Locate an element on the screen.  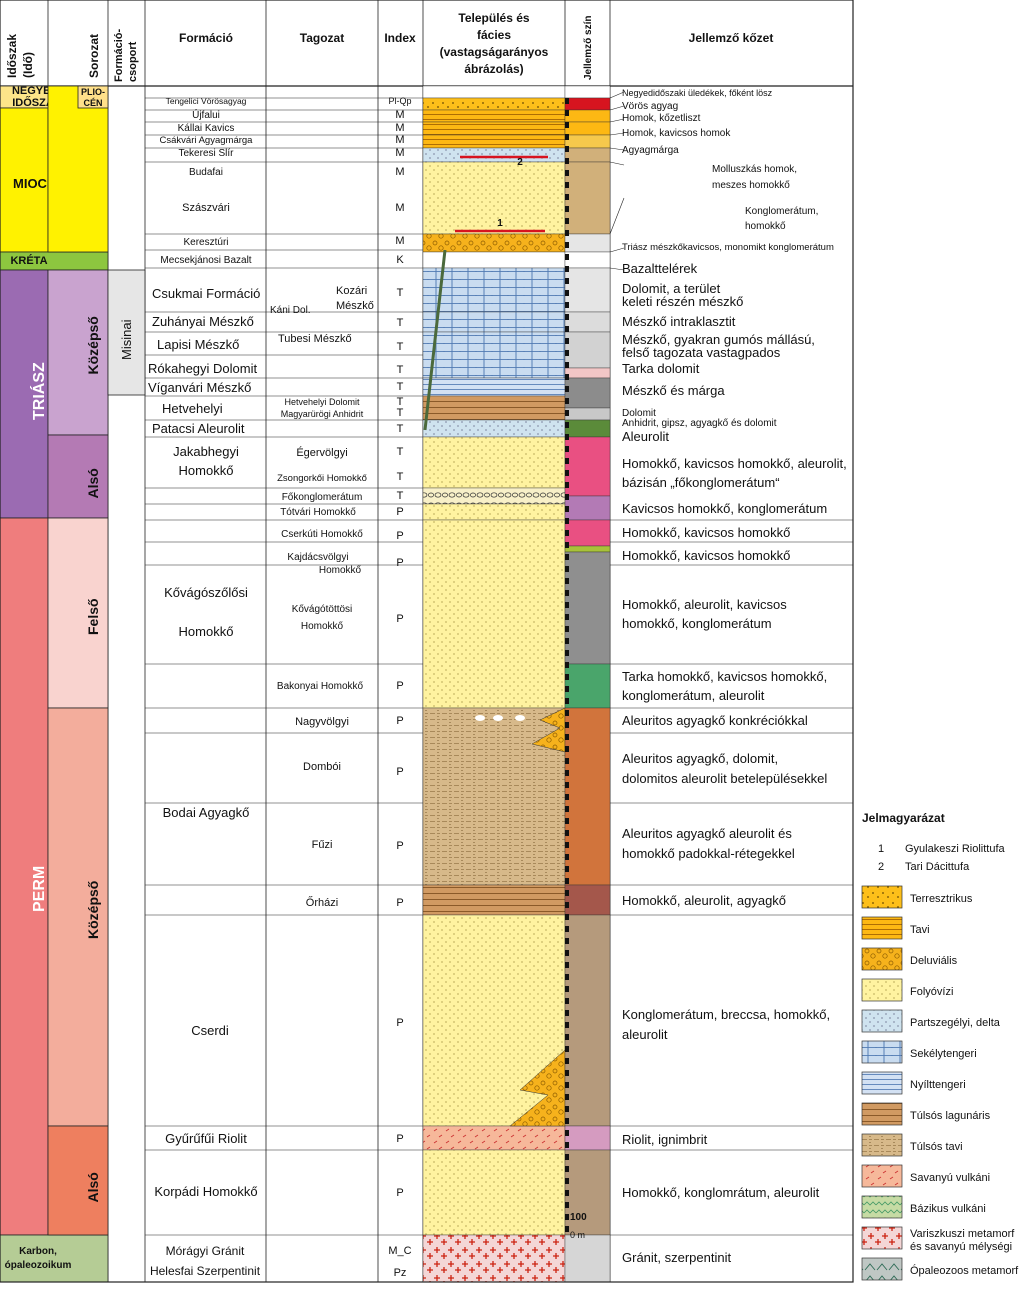
period-miocen is located at coordinates (24, 180).